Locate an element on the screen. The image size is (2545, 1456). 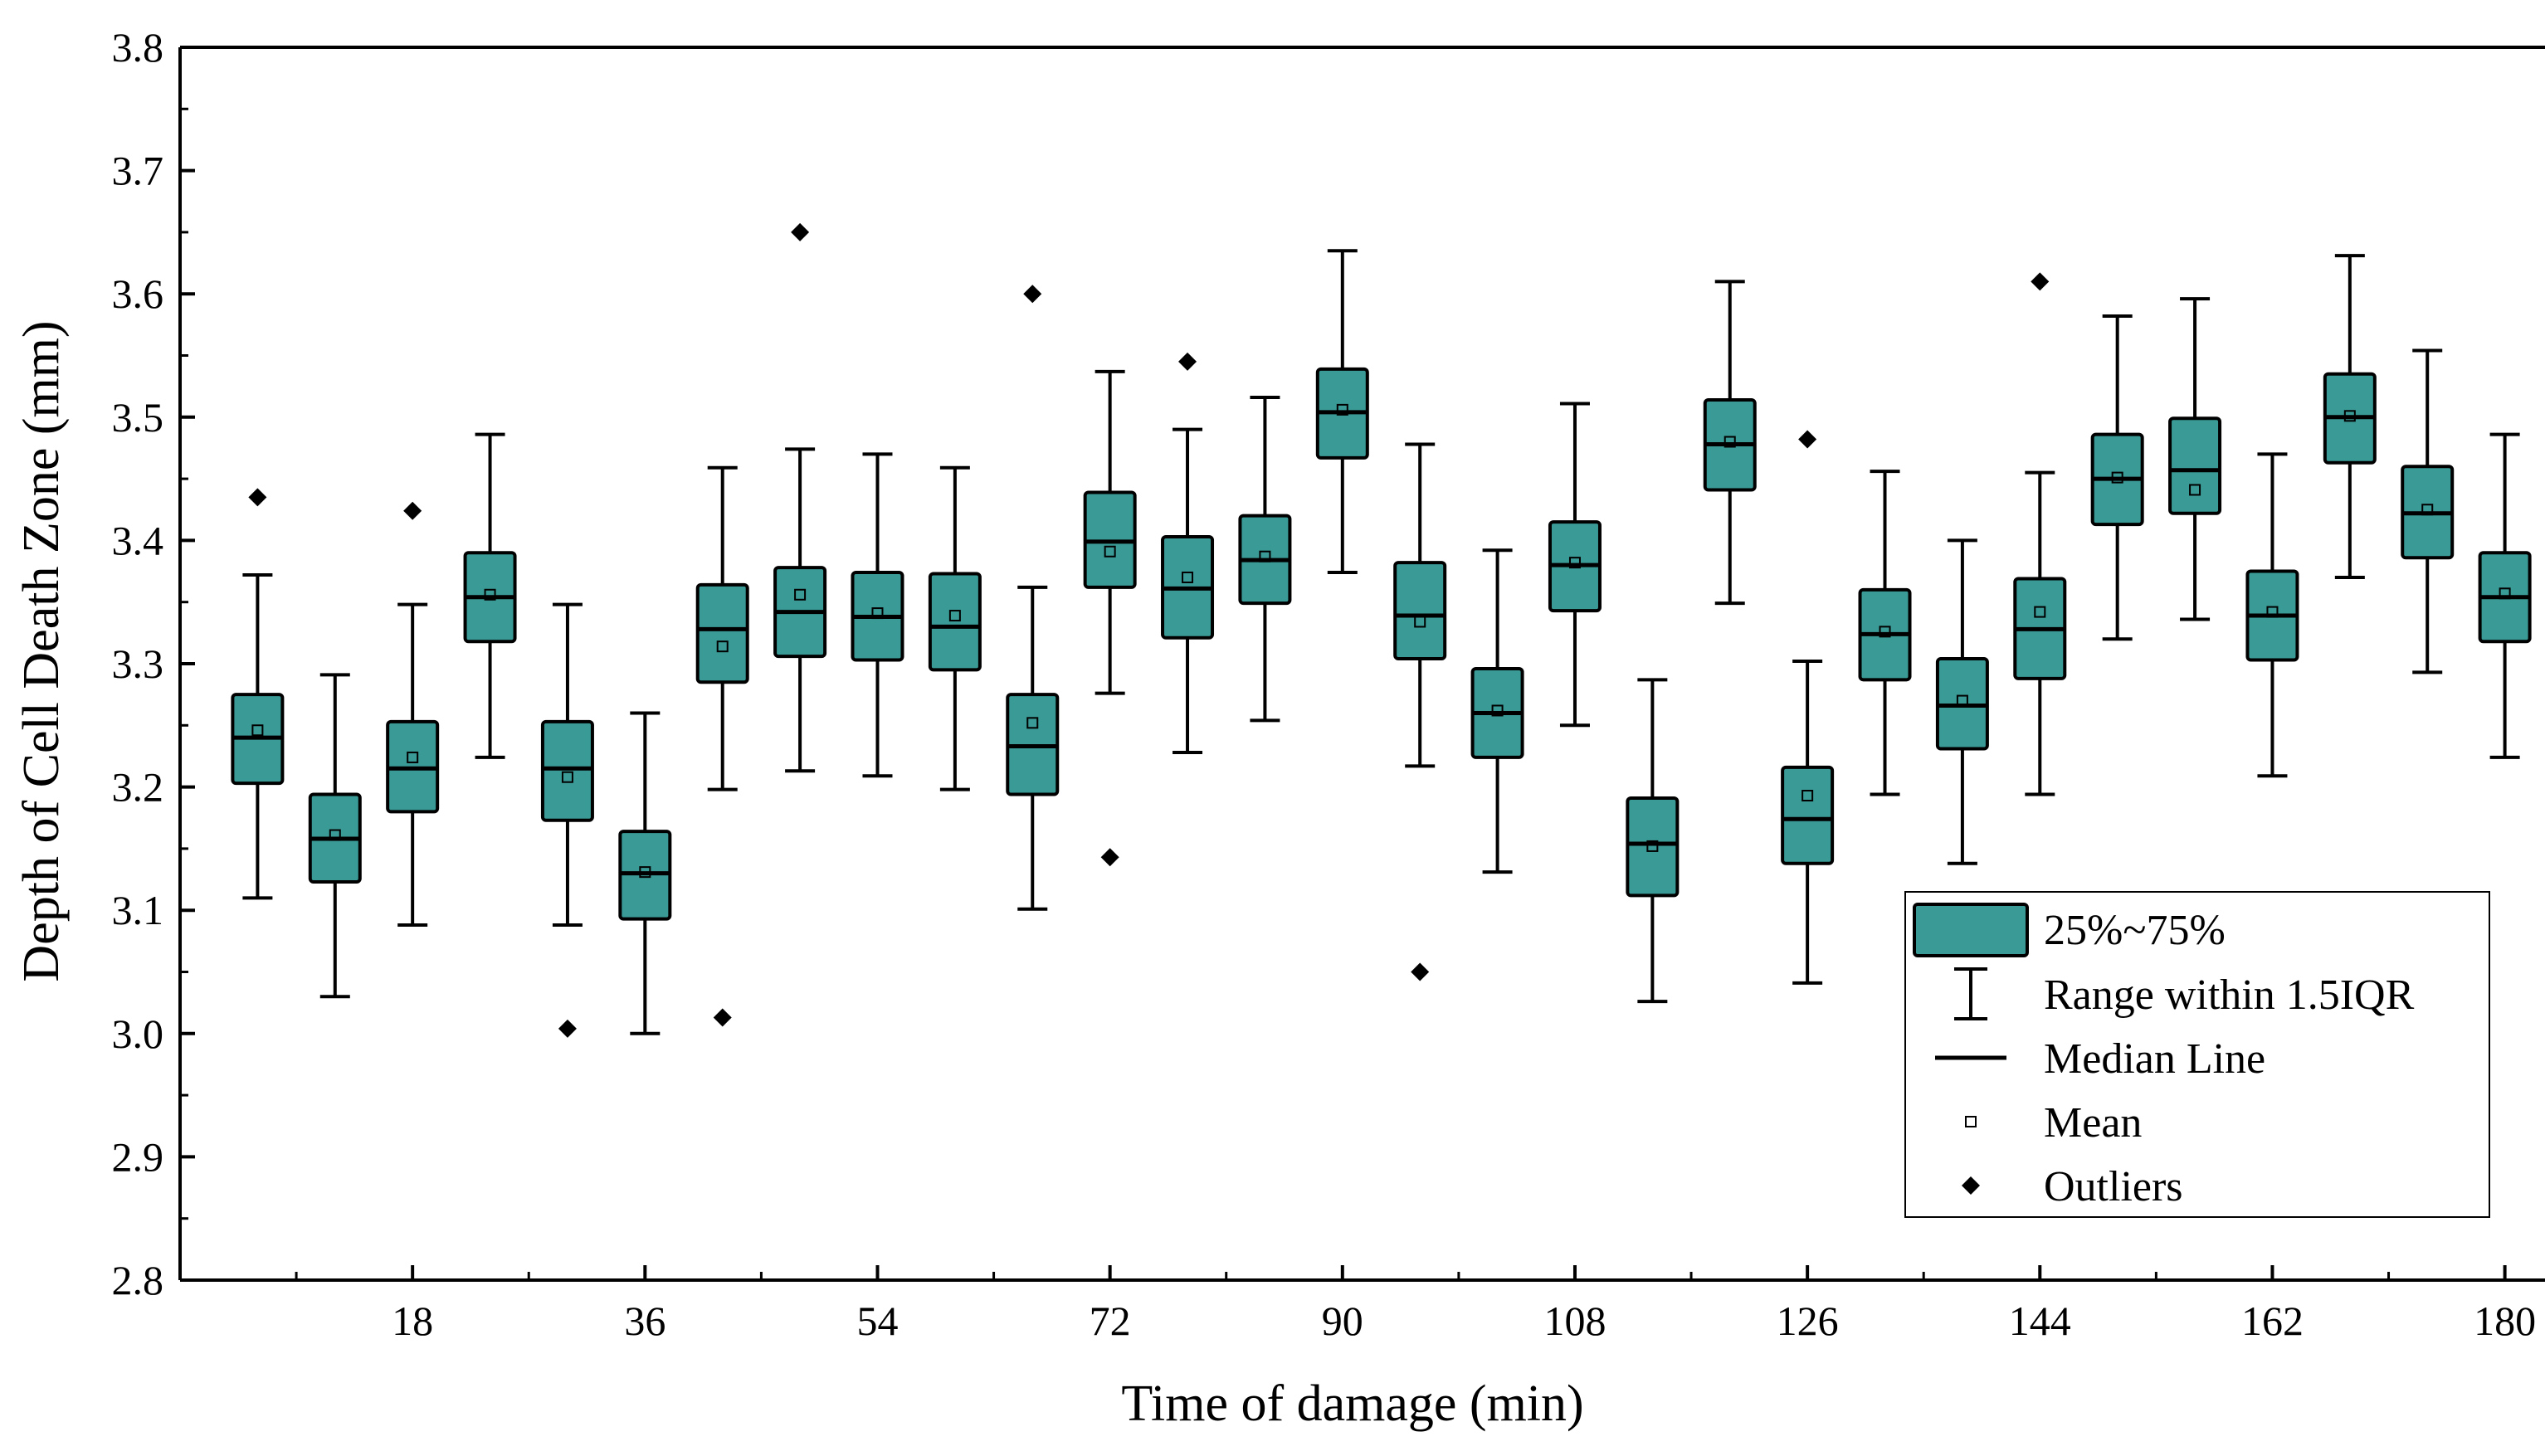
x-axis-label: Time of damage (min) is located at coordinates (1352, 1404).